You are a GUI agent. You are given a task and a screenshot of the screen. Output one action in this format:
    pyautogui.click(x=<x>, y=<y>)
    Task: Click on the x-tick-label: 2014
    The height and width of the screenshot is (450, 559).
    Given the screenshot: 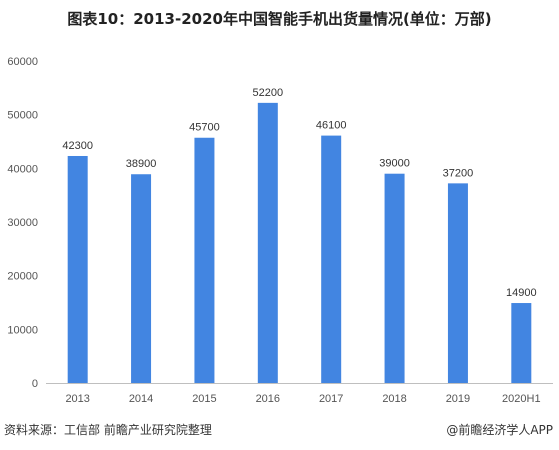 What is the action you would take?
    pyautogui.click(x=141, y=399)
    